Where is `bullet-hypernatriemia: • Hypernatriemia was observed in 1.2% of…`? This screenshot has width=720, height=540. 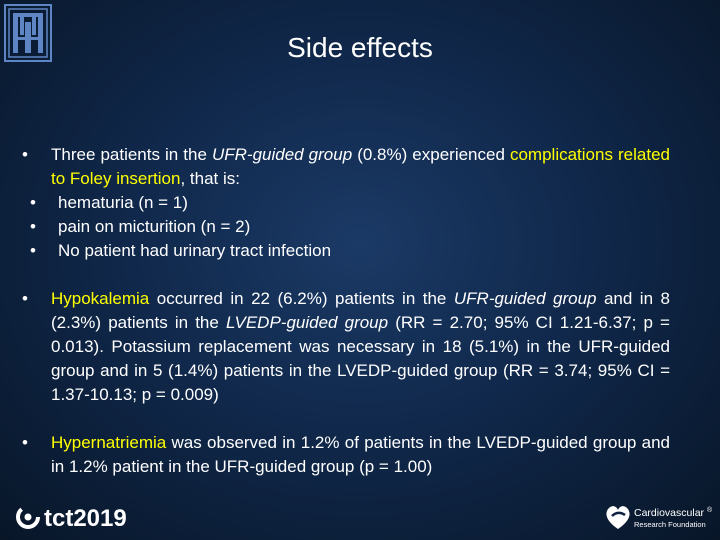
bullet-hypernatriemia: • Hypernatriemia was observed in 1.2% of… is located at coordinates (346, 455).